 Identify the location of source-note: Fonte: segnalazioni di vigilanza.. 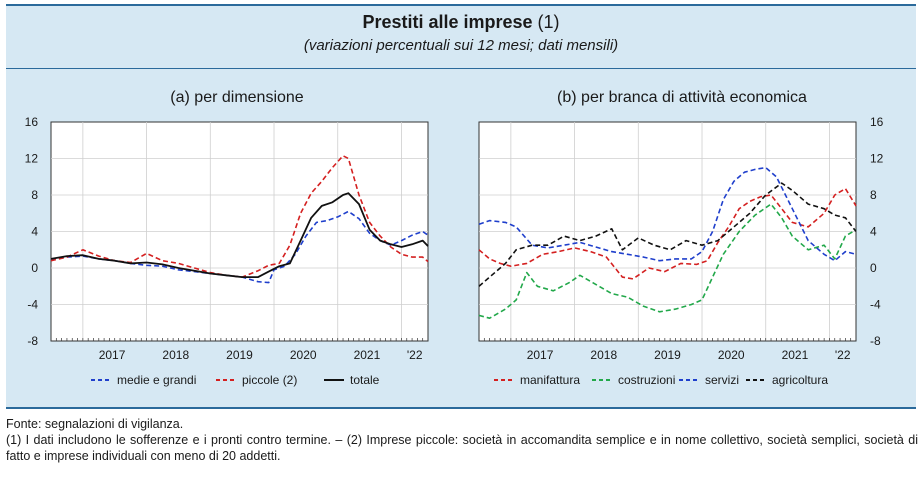
(95, 424).